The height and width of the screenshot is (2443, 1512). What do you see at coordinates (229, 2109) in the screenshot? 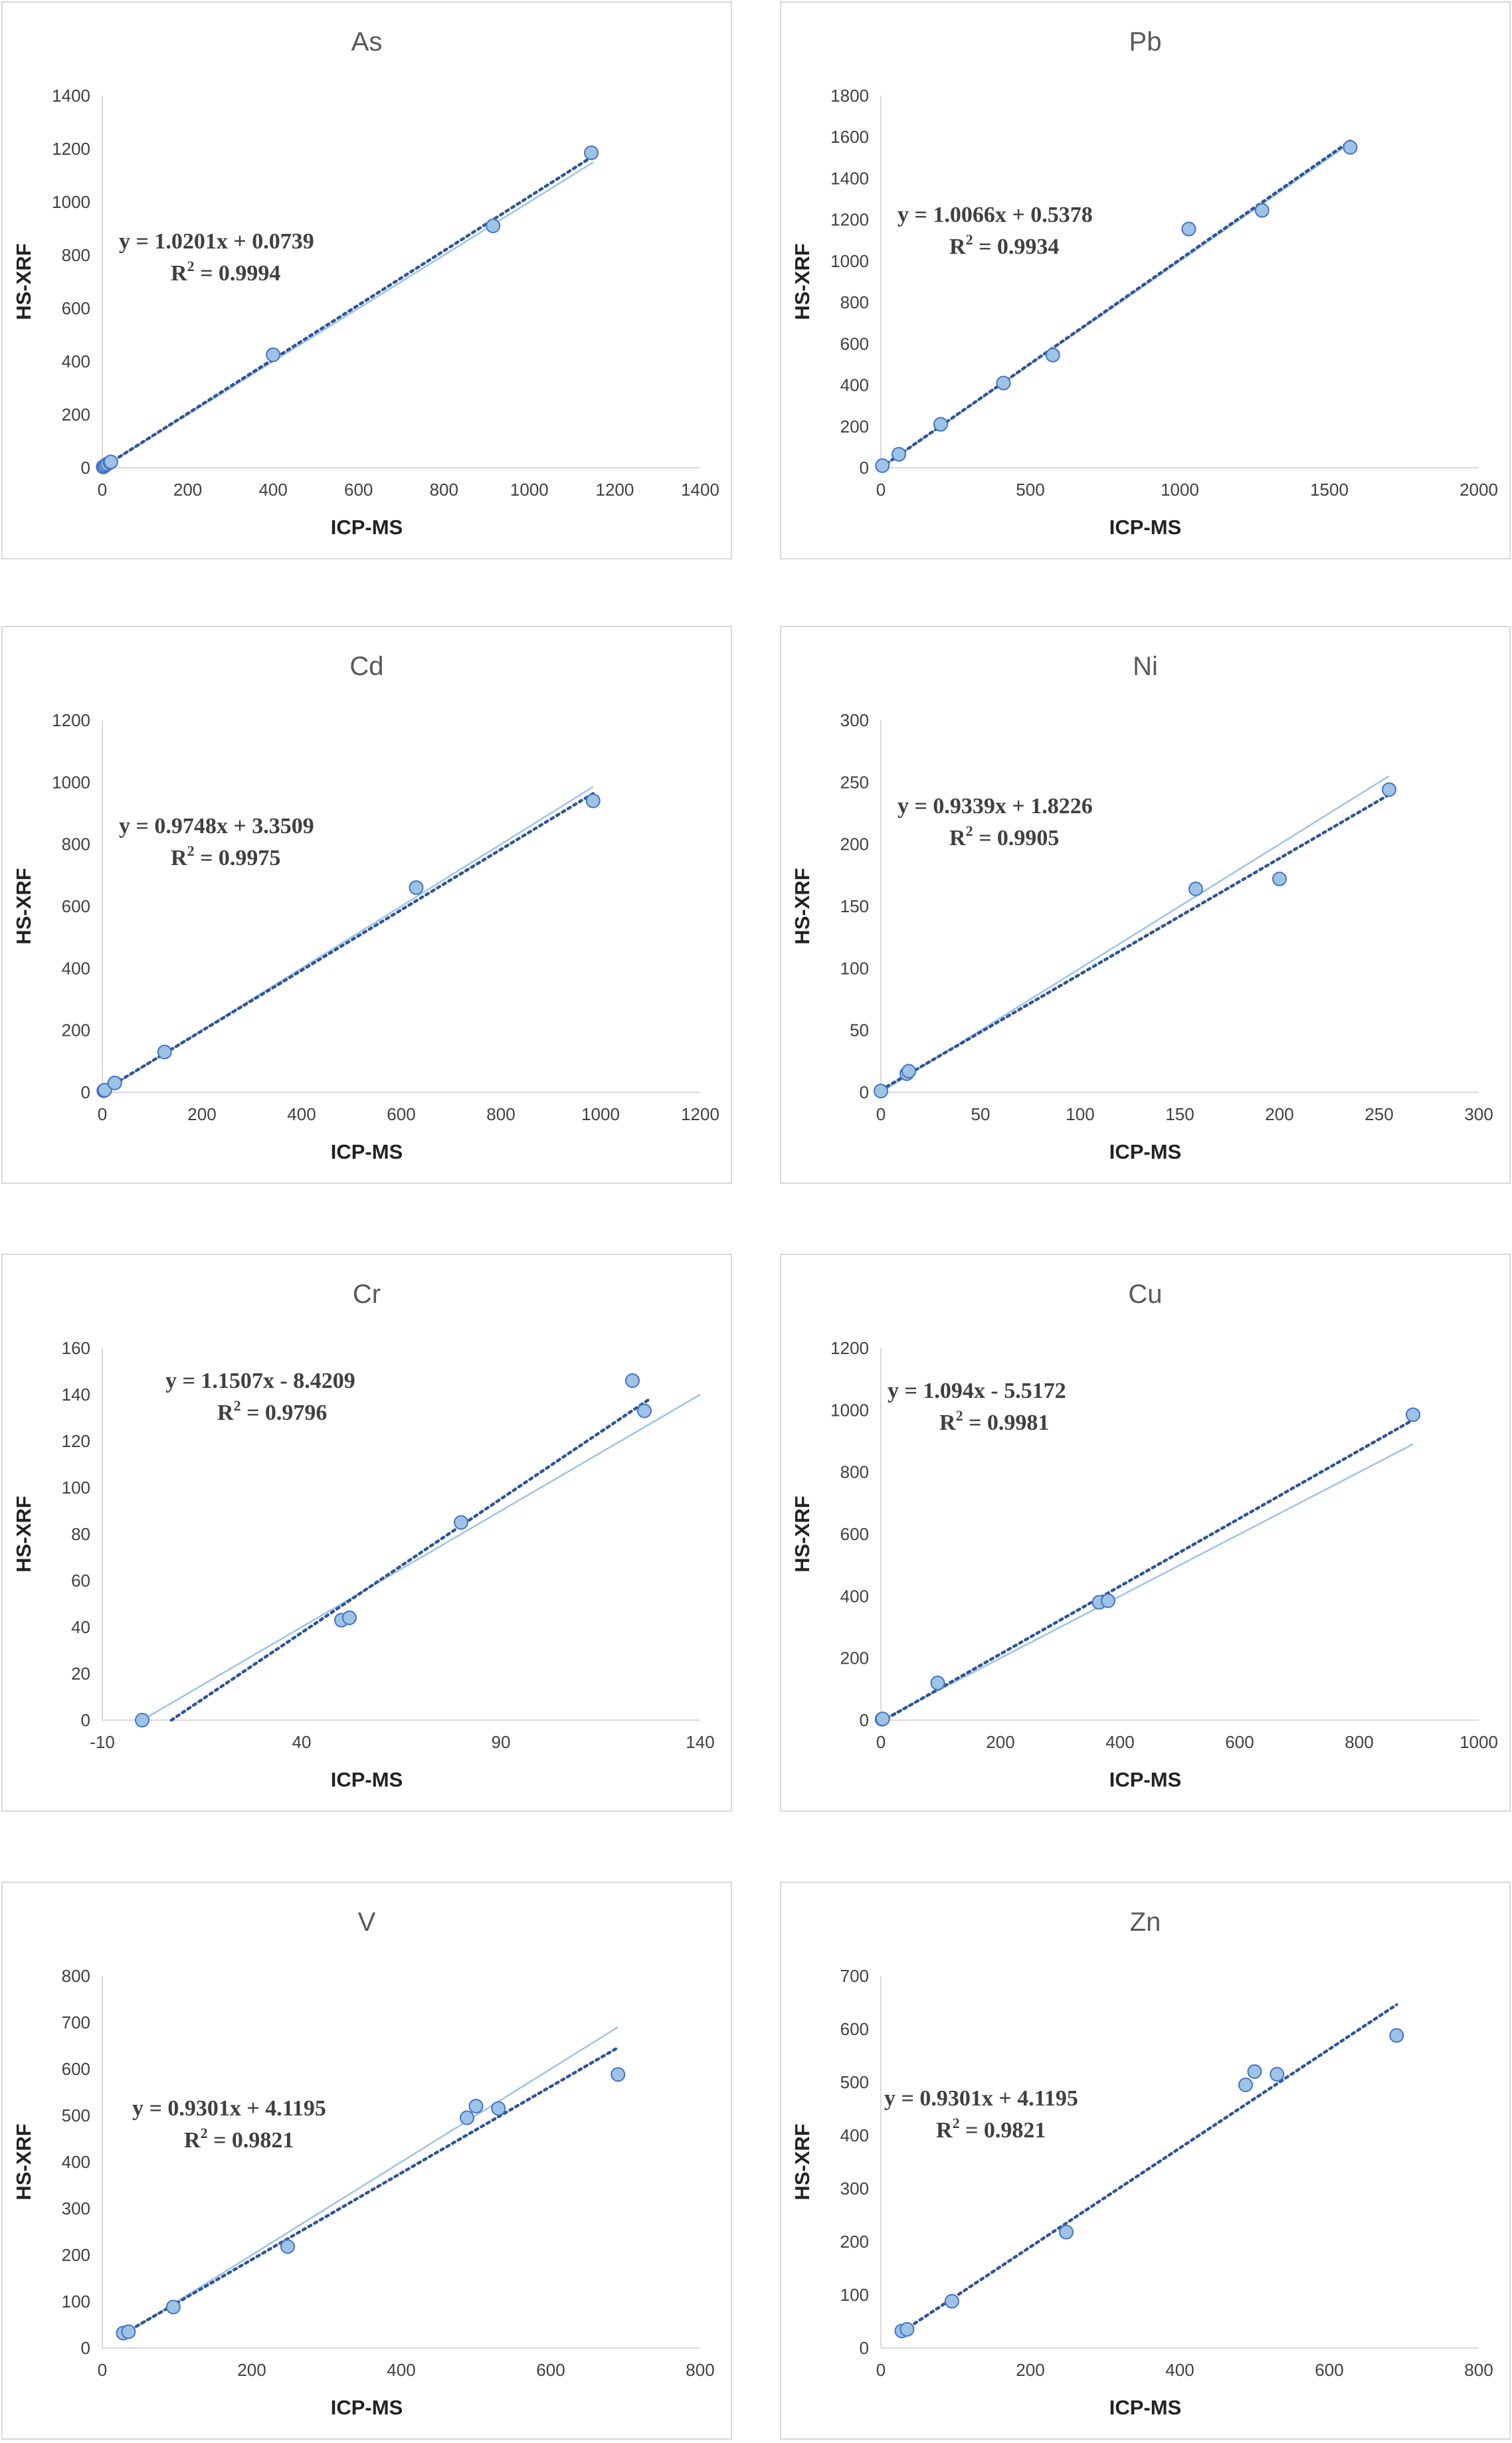
I see `trendline-equation: y = 0.9301x + 4.1195` at bounding box center [229, 2109].